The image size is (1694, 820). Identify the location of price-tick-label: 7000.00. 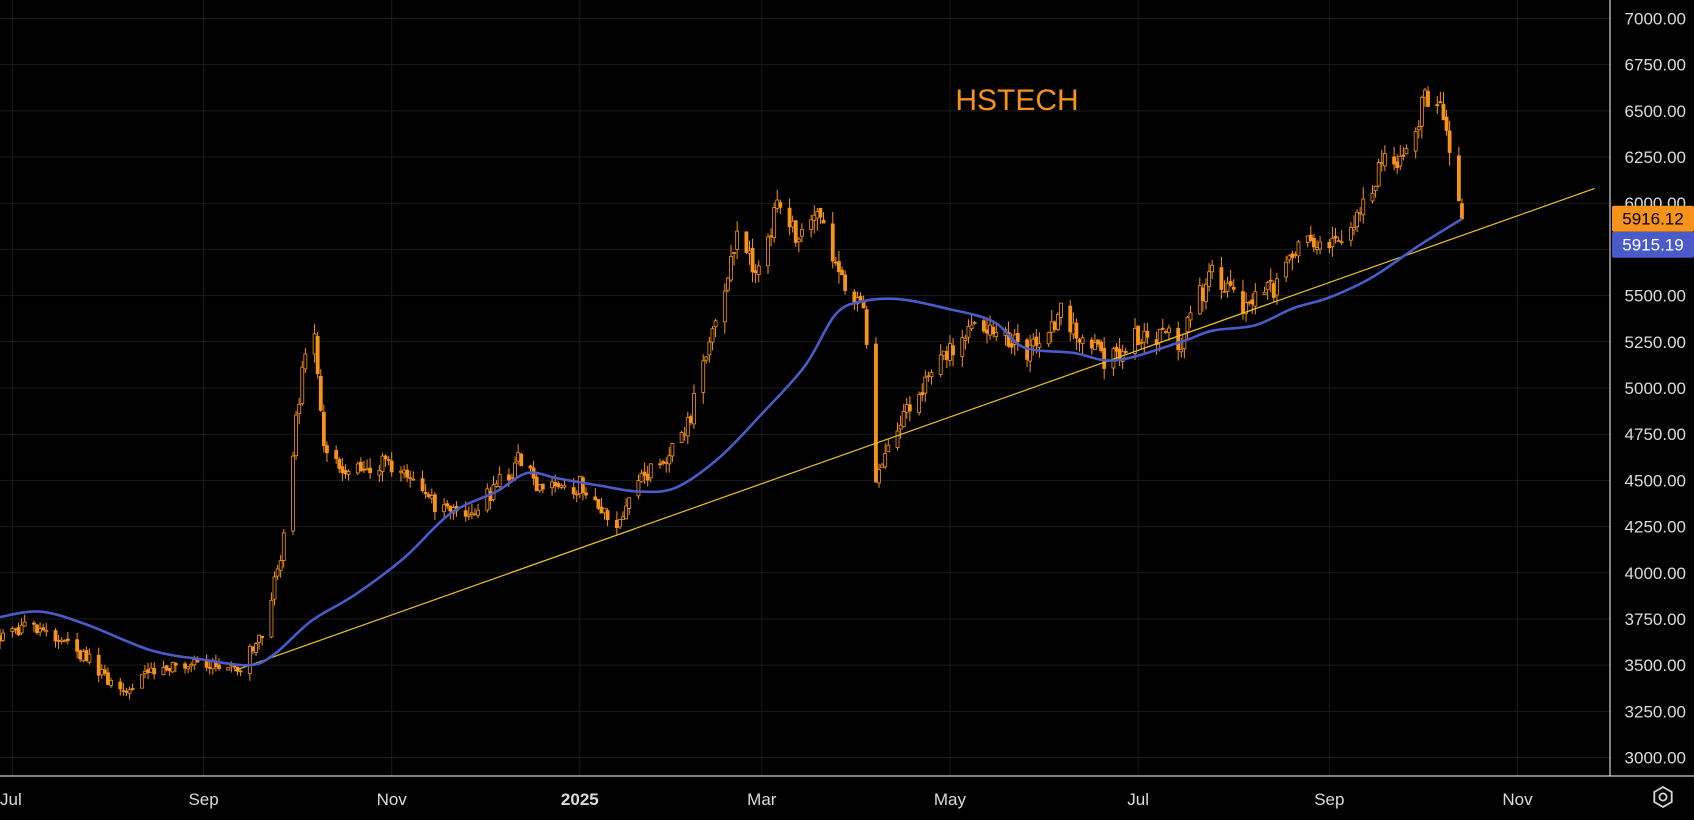
(1655, 18).